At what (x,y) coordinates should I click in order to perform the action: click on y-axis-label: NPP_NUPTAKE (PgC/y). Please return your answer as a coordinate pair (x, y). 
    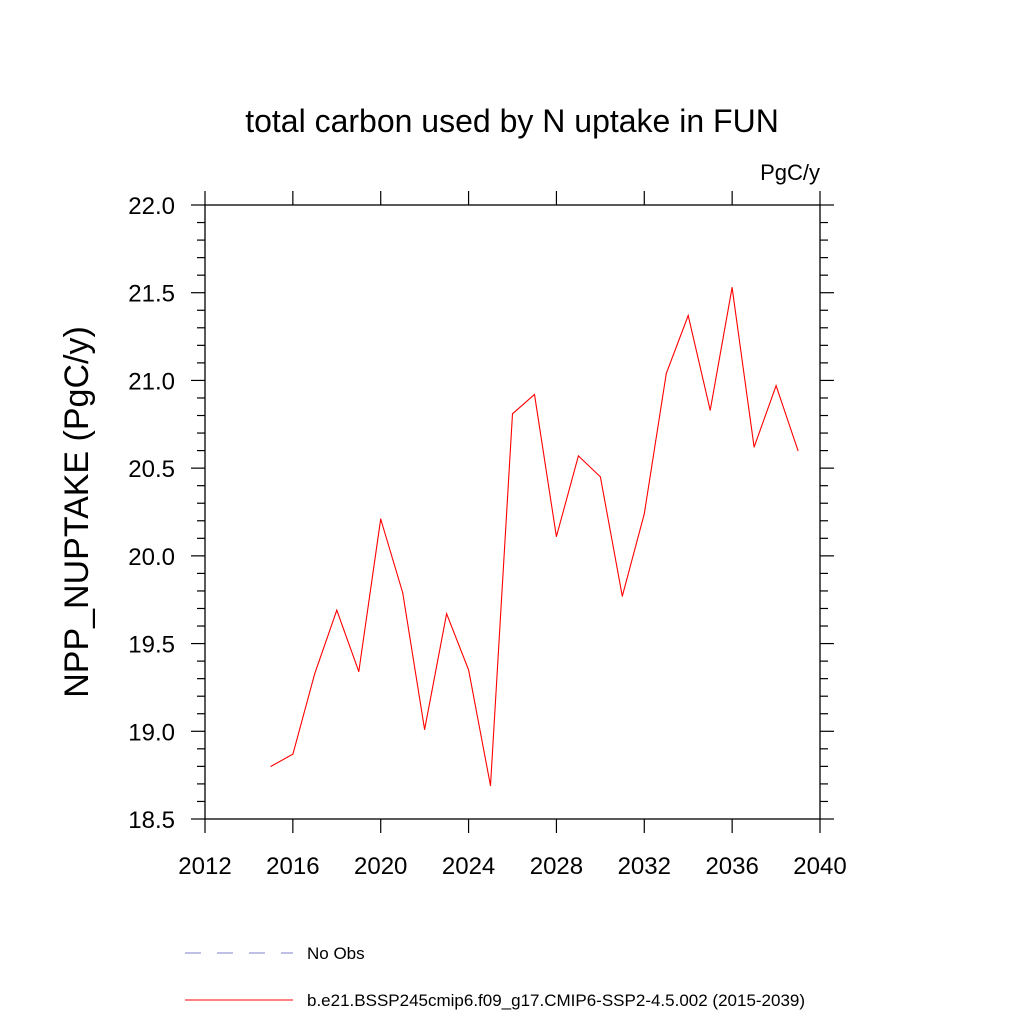
    Looking at the image, I should click on (77, 512).